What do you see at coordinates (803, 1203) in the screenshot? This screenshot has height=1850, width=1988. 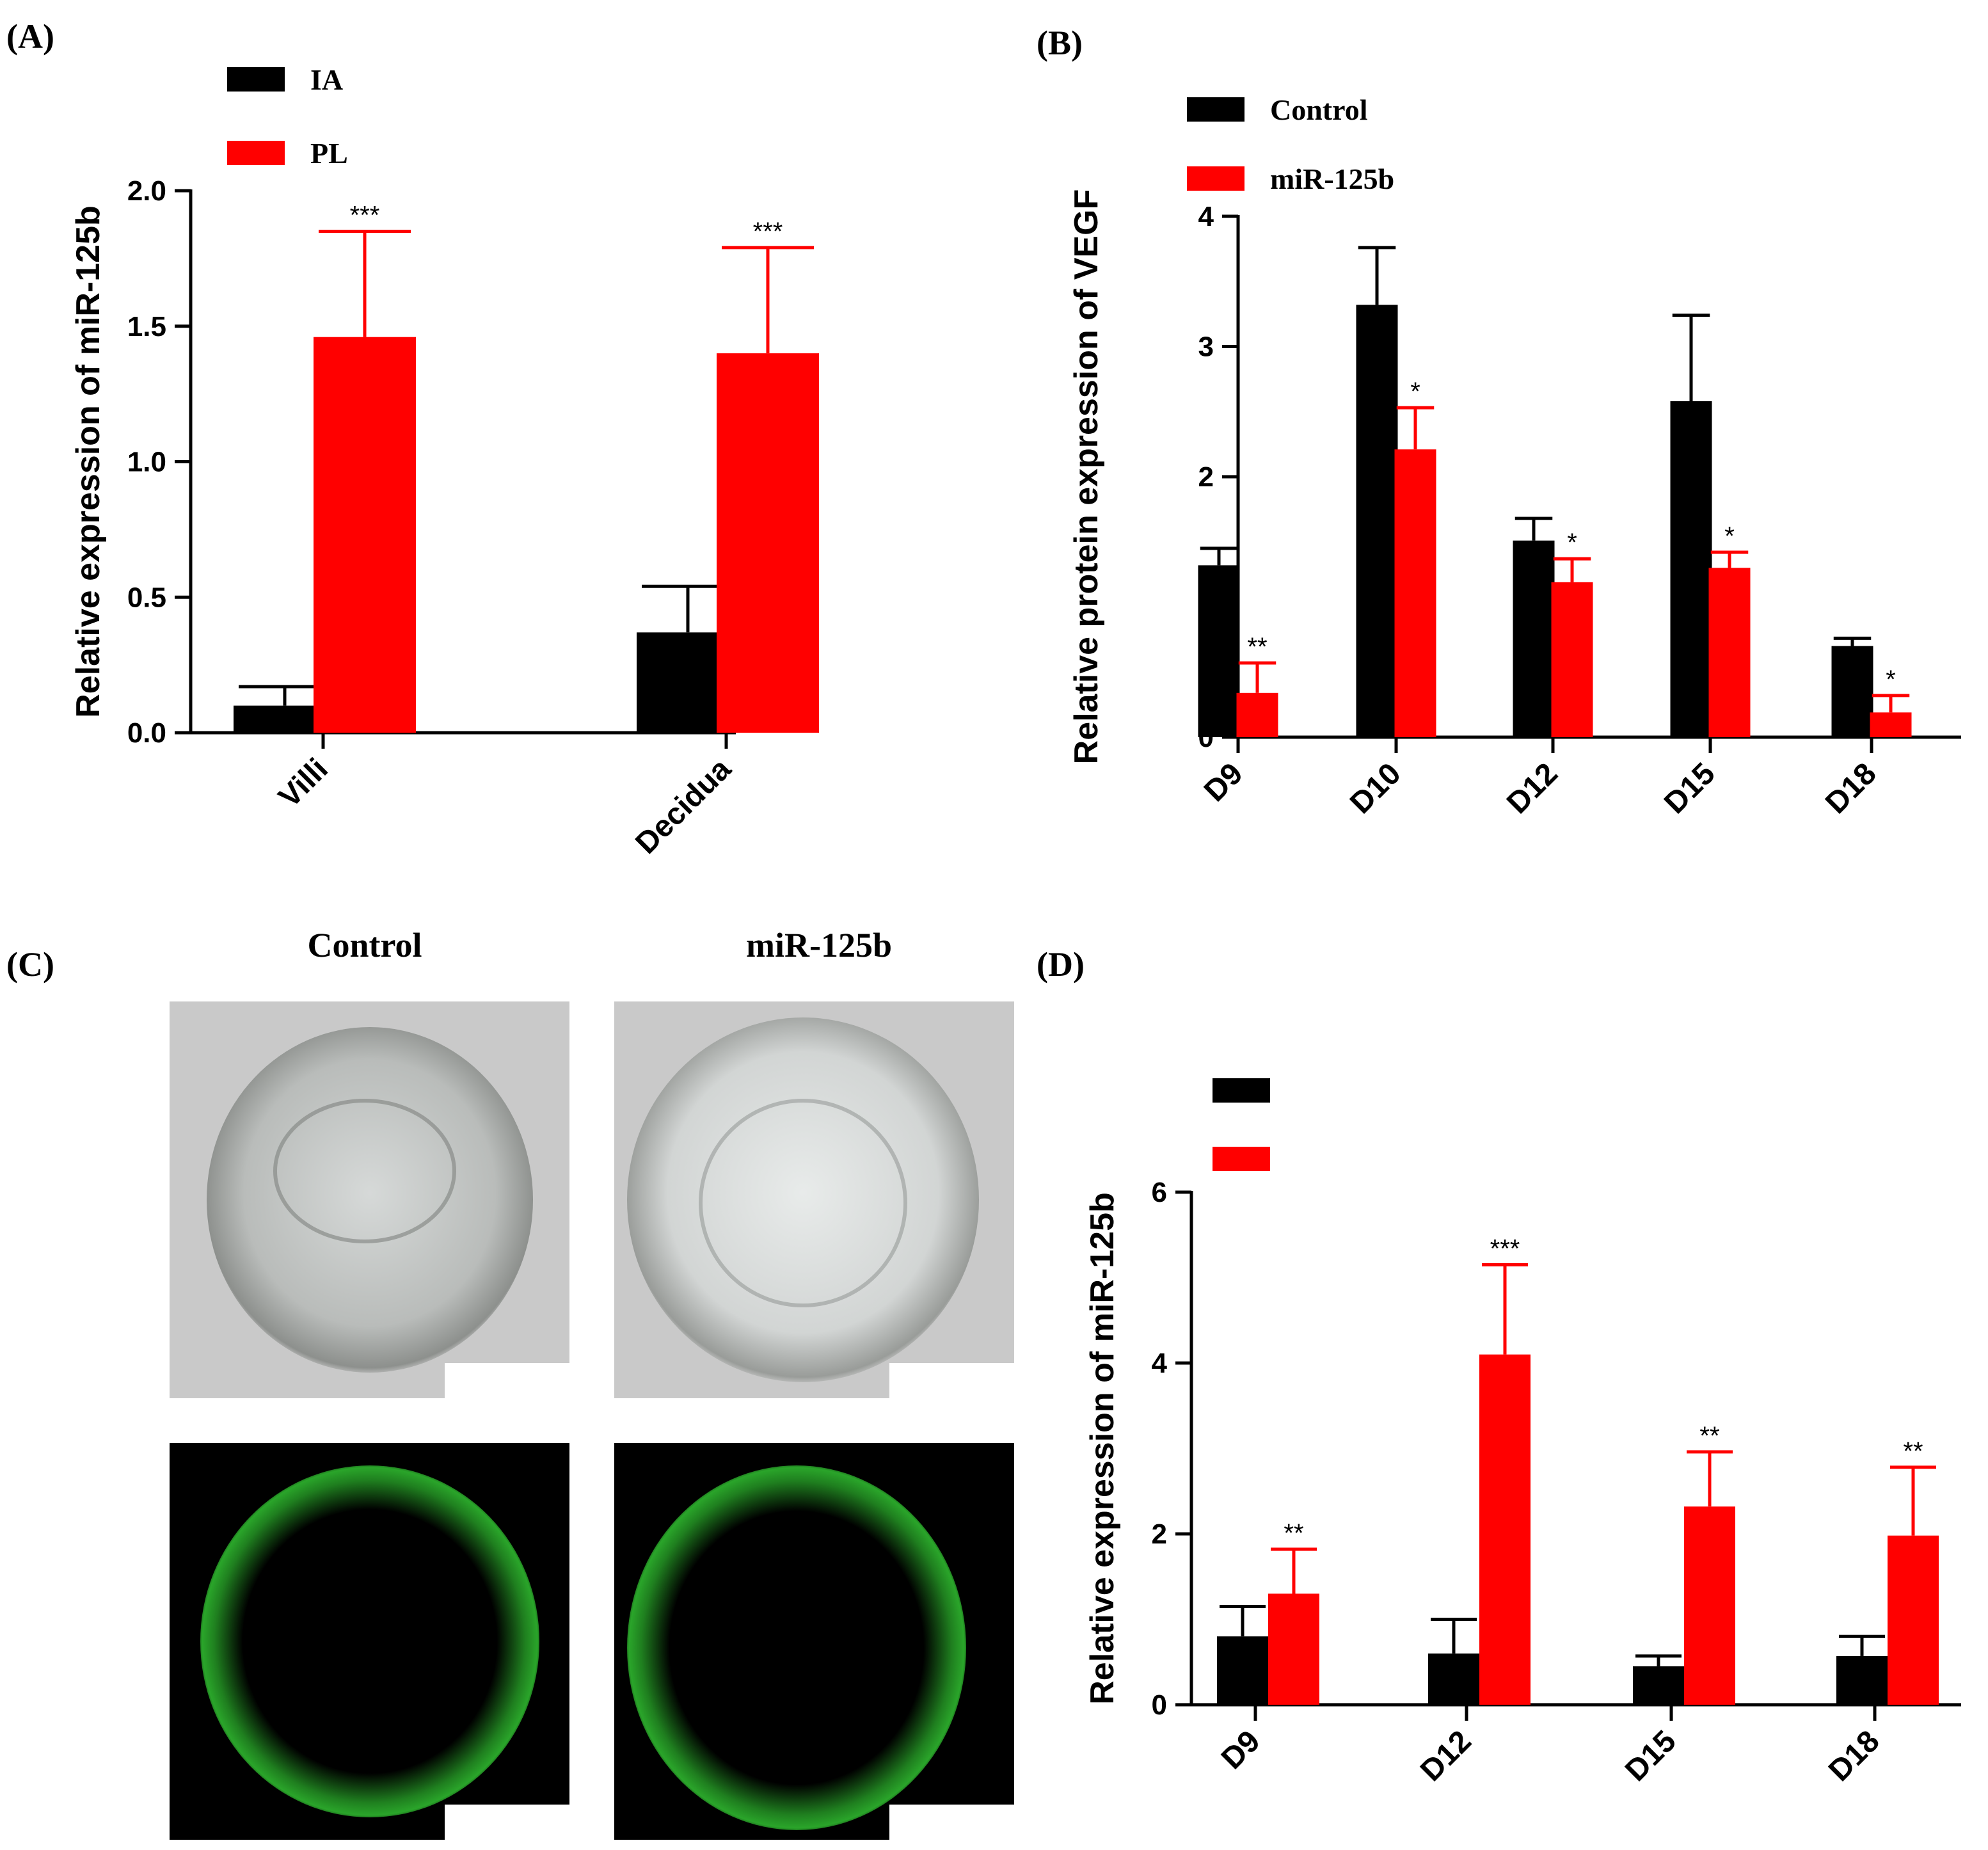 I see `mir125b-embryo-inner` at bounding box center [803, 1203].